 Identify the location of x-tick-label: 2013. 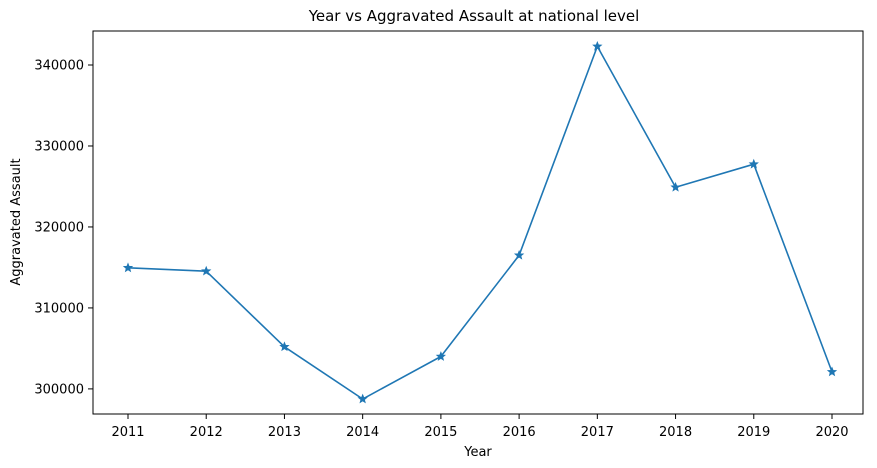
(284, 432).